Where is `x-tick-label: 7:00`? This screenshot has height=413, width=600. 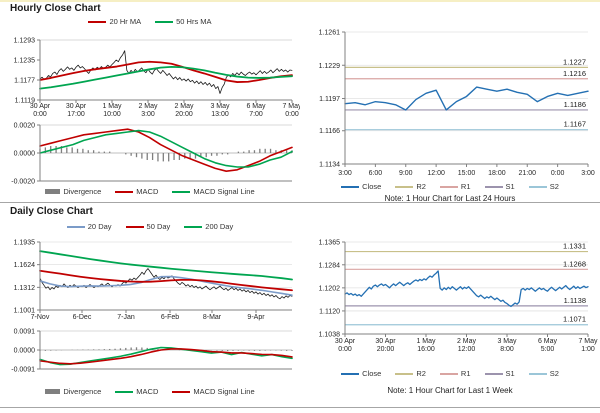
x-tick-label: 7:00 is located at coordinates (256, 114).